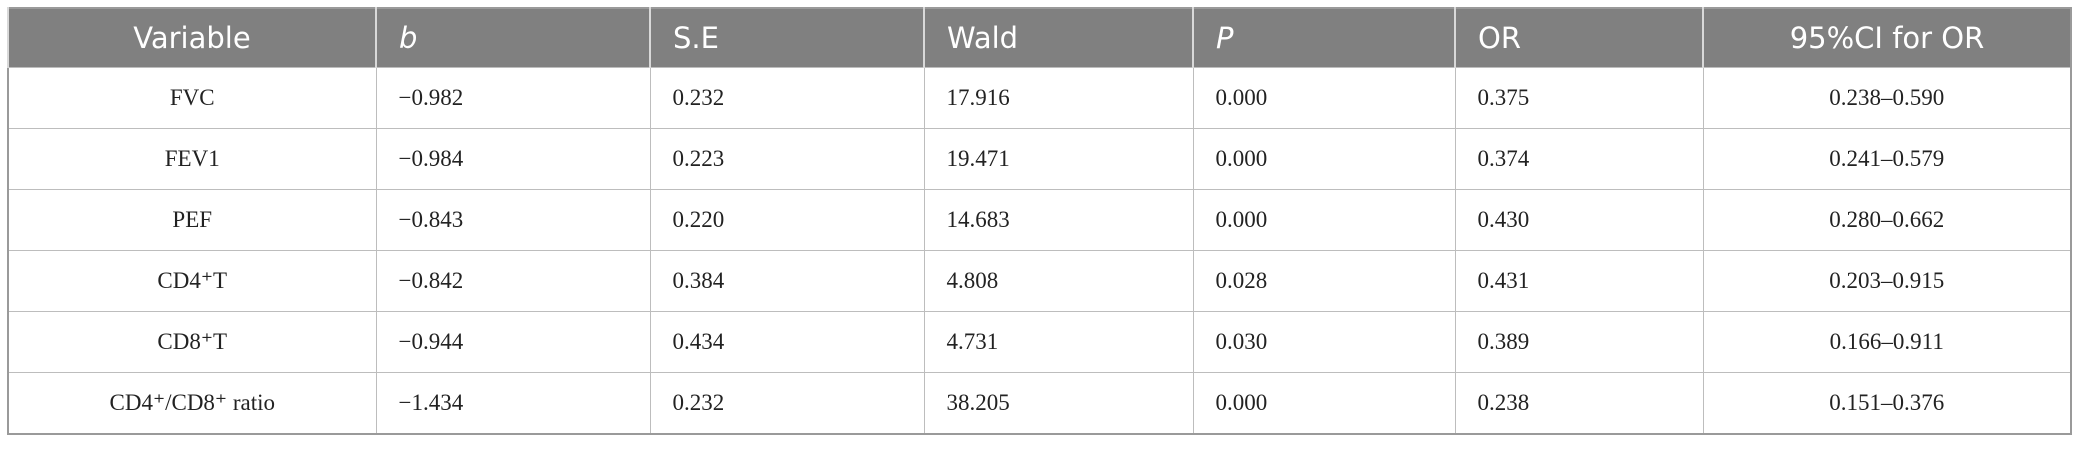 The height and width of the screenshot is (449, 2077). I want to click on table-cell: 17.916, so click(1058, 98).